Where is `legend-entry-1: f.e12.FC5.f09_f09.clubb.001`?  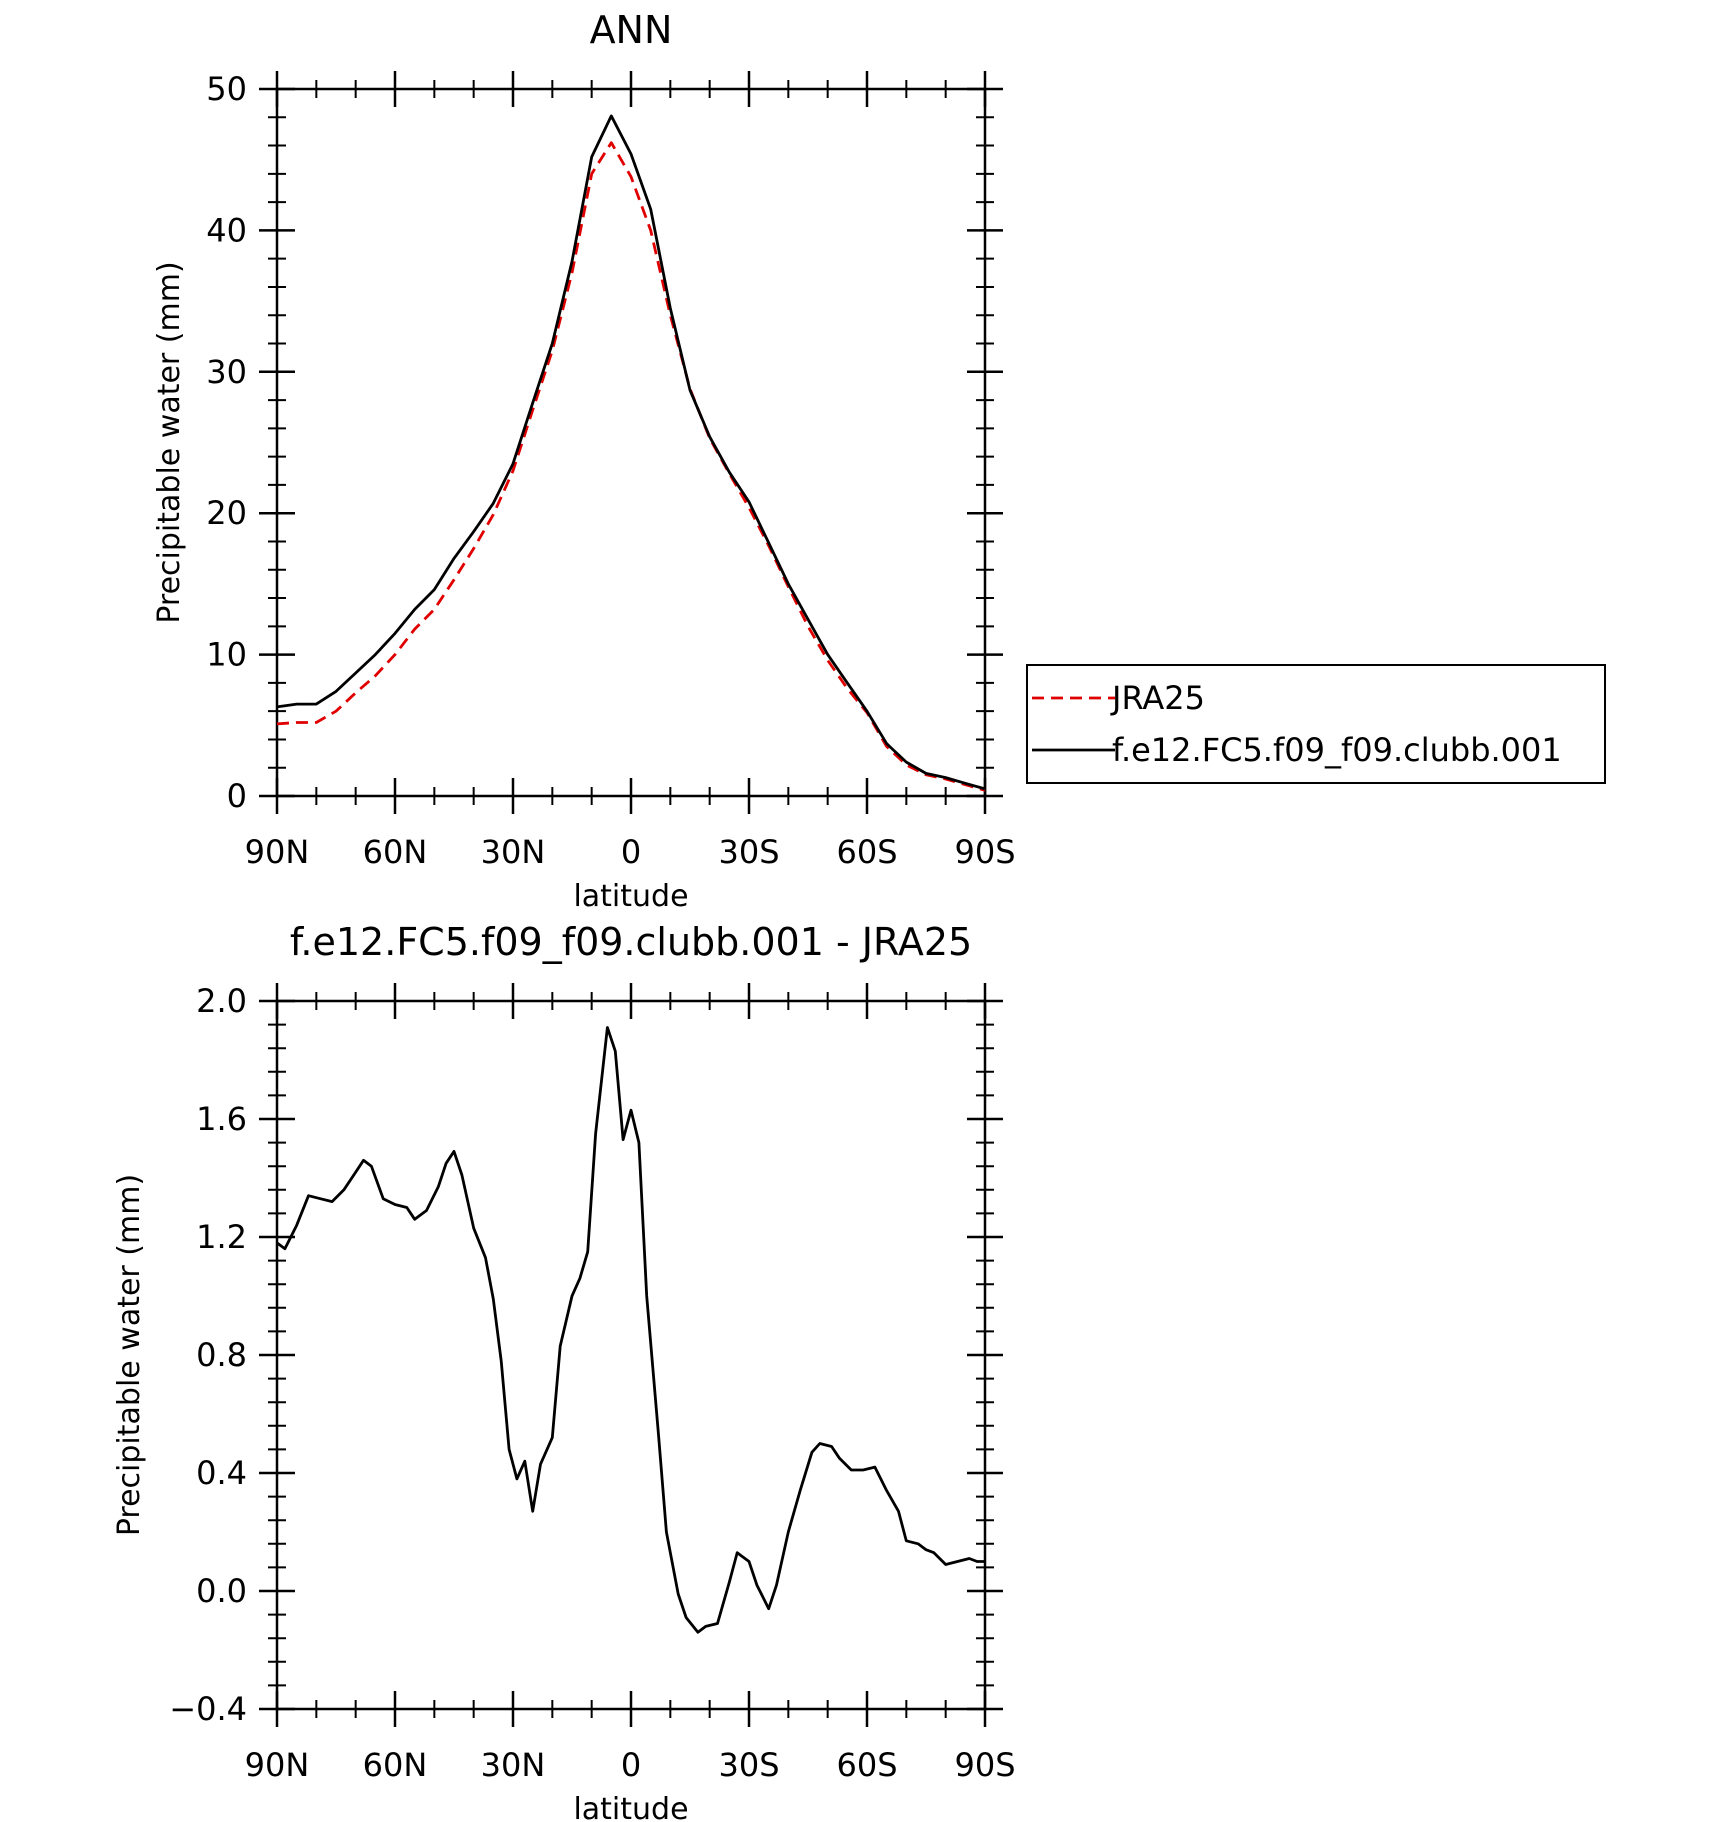
legend-entry-1: f.e12.FC5.f09_f09.clubb.001 is located at coordinates (1337, 750).